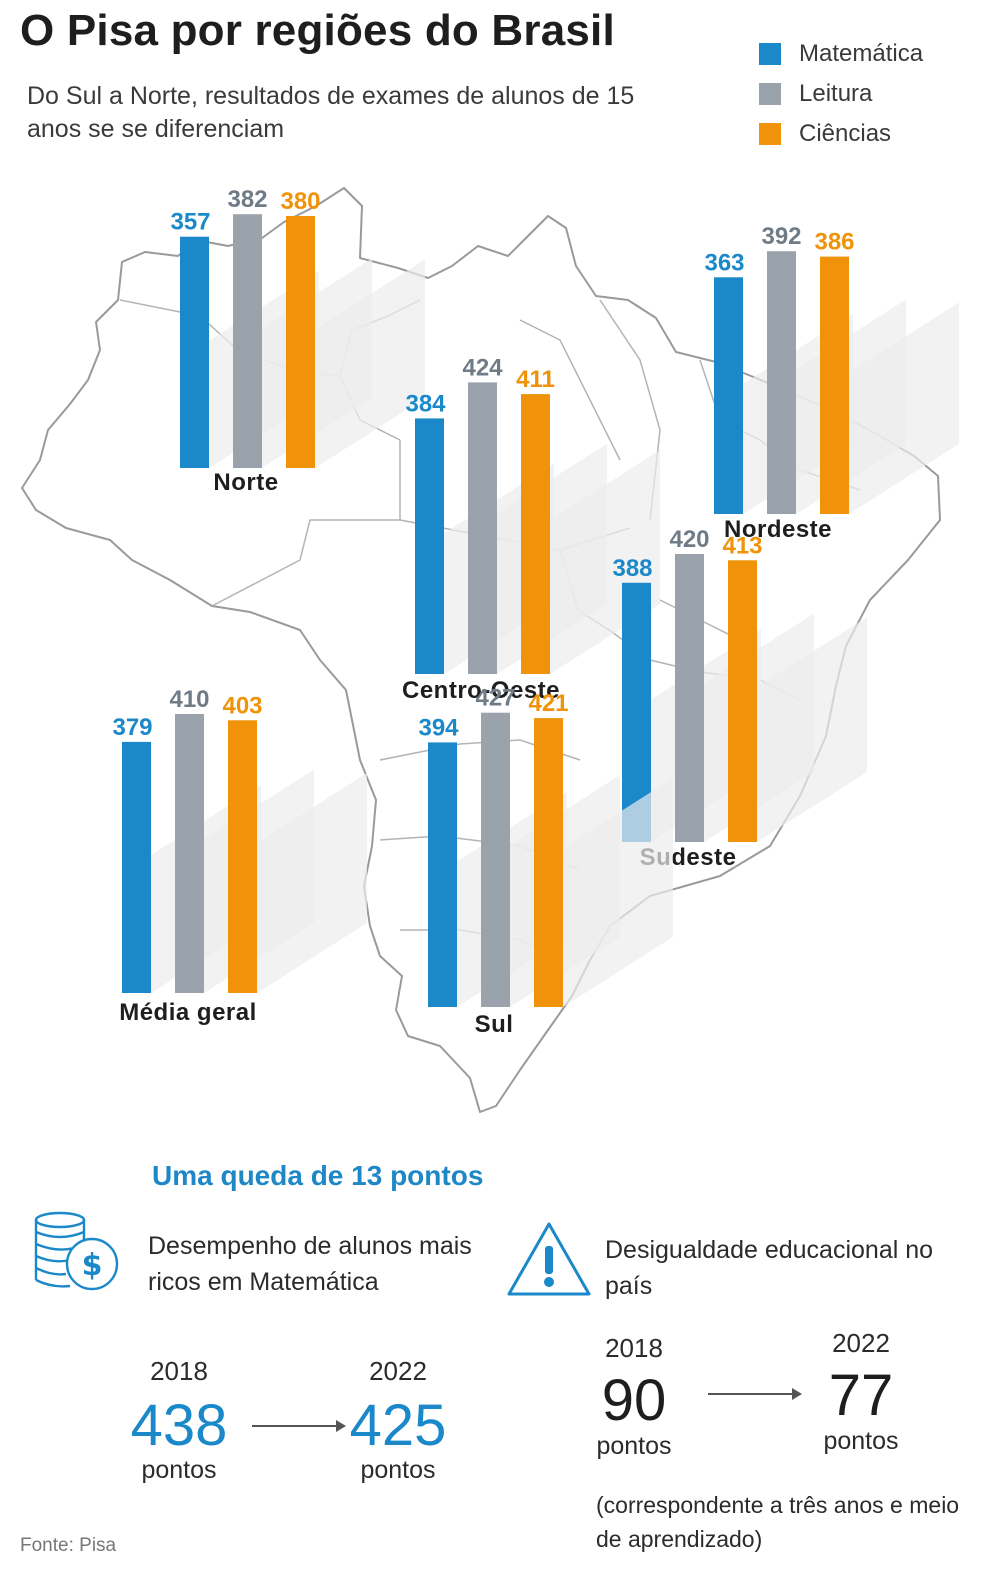  Describe the element at coordinates (549, 1259) in the screenshot. I see `warning-icon` at that location.